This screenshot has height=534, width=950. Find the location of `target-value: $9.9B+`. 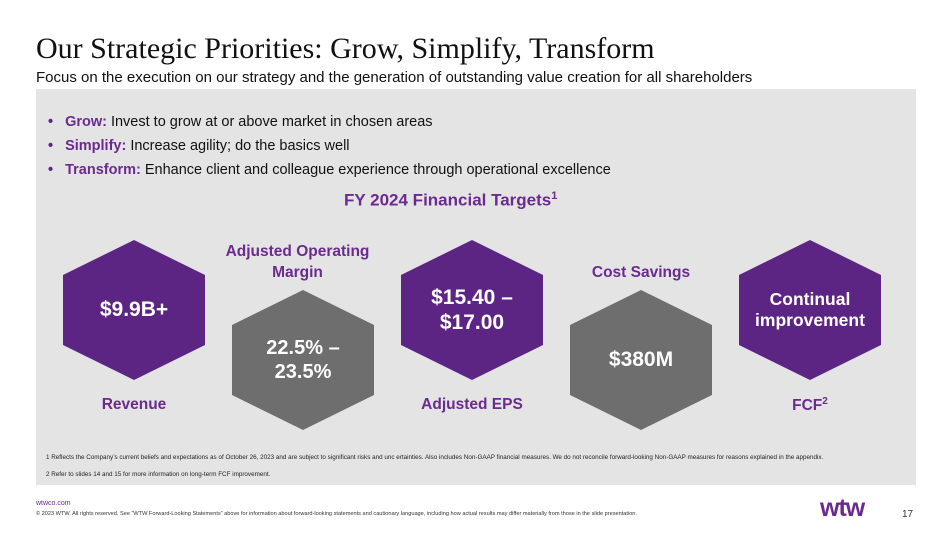

target-value: $9.9B+ is located at coordinates (134, 310).